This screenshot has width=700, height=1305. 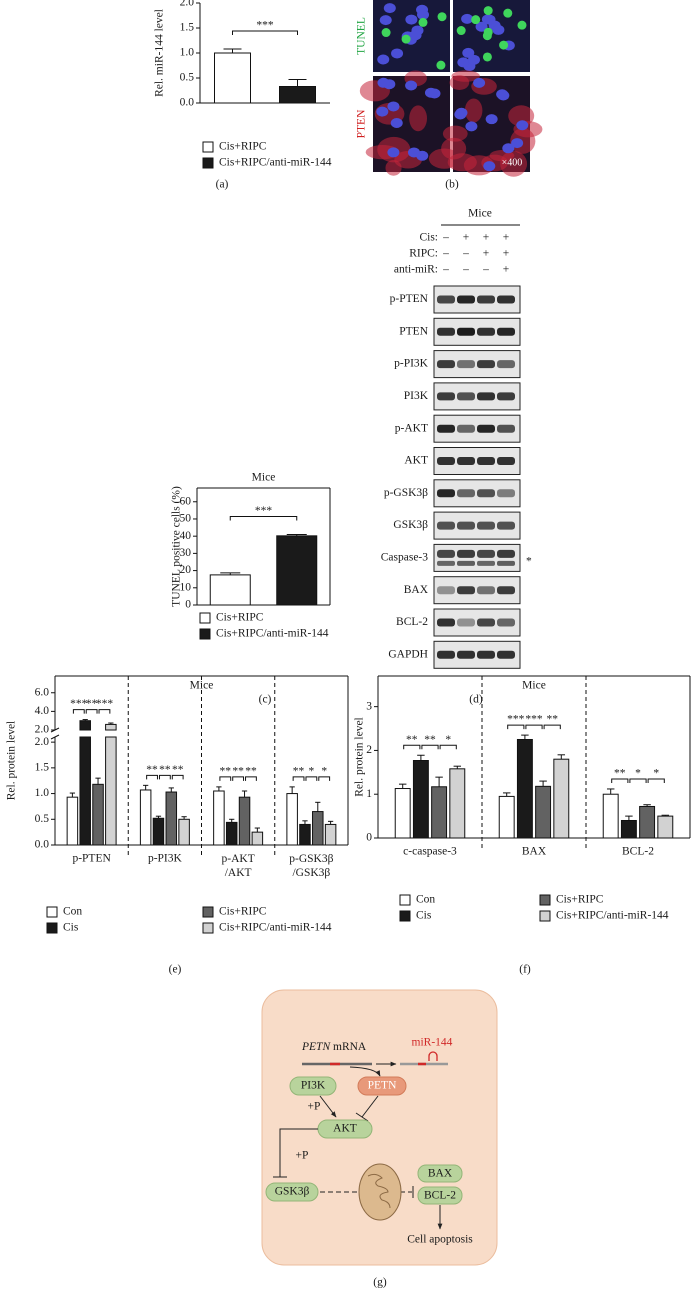 I want to click on legend-label: Cis+RIPC/anti-miR-144, so click(x=275, y=163).